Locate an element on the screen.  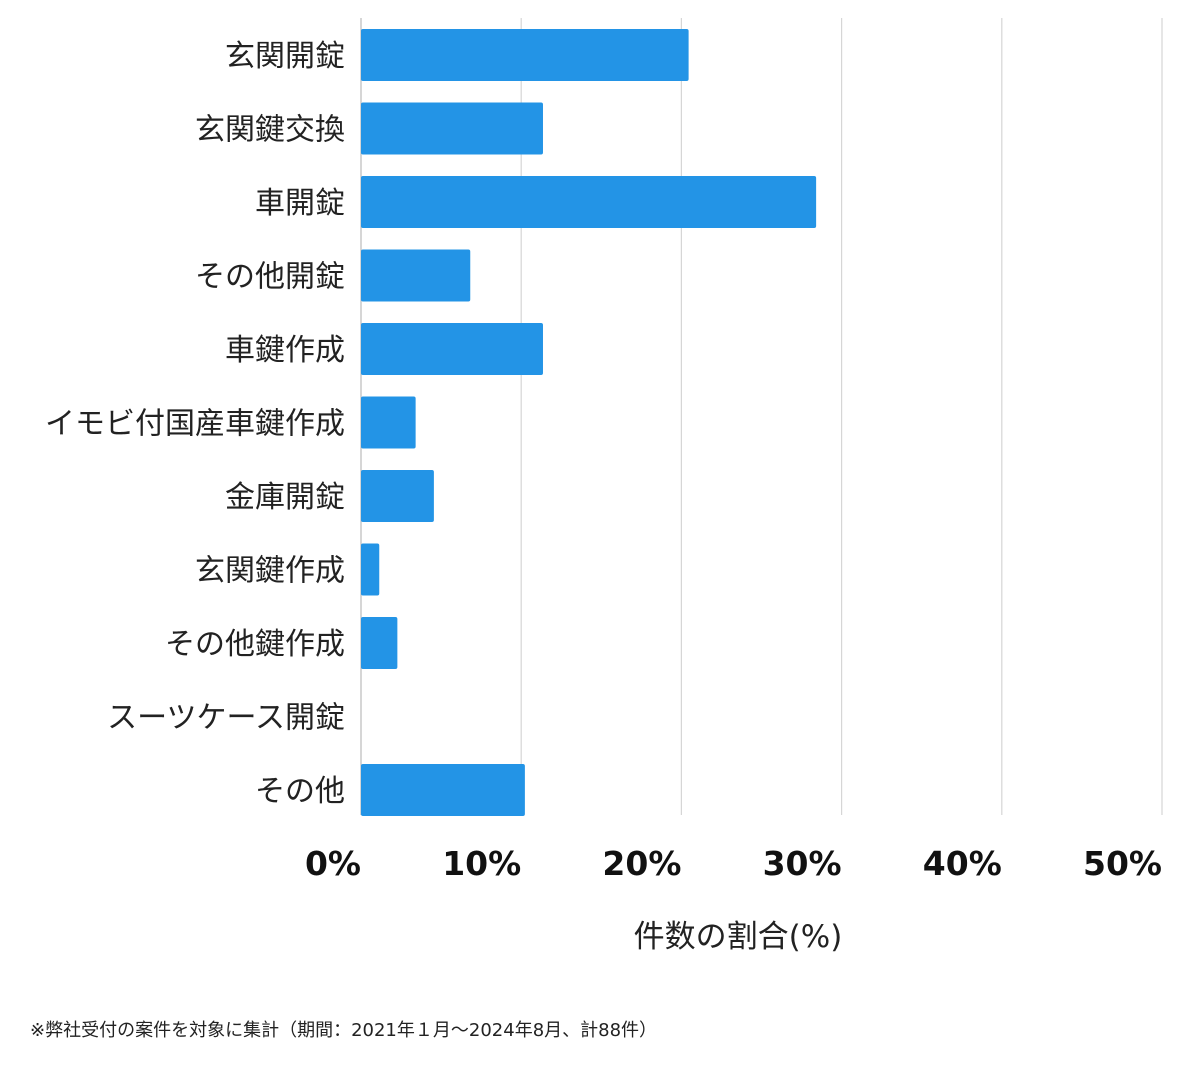
category-label: スーツケース開錠 is located at coordinates (226, 718).